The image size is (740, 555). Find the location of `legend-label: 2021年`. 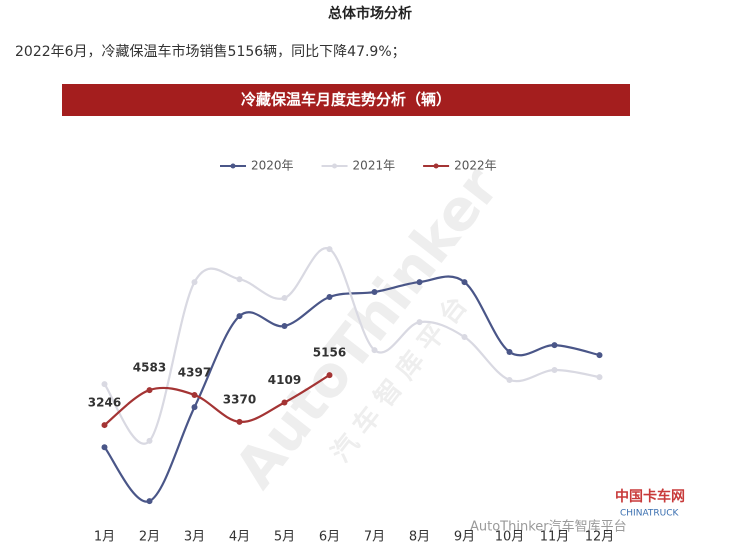

legend-label: 2021年 is located at coordinates (374, 166).